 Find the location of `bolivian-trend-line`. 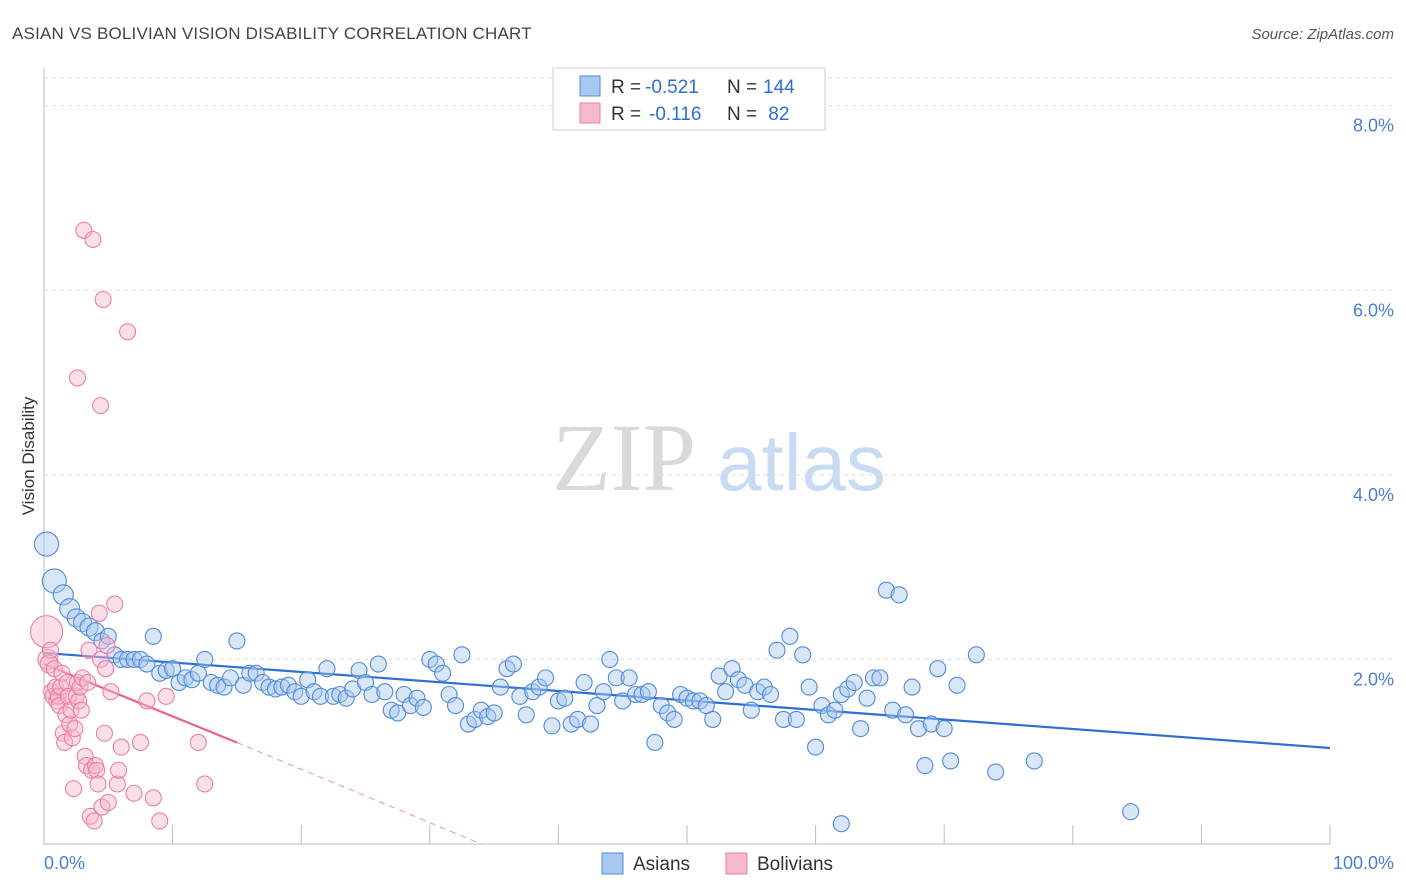

bolivian-trend-line is located at coordinates (140, 703).